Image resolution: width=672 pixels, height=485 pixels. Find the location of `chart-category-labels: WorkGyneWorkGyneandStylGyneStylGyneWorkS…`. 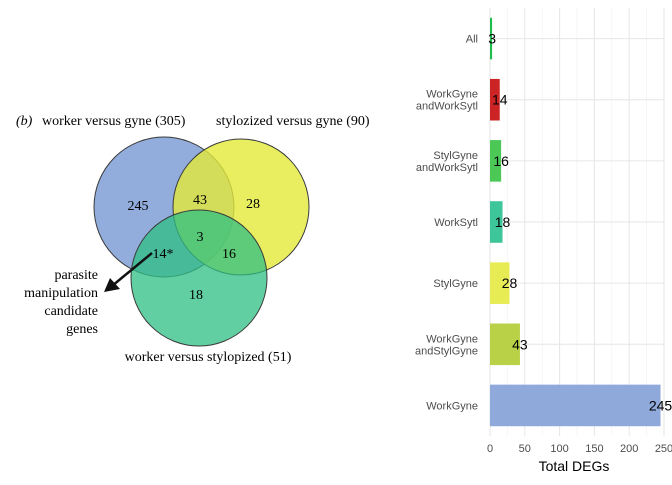

chart-category-labels: WorkGyneWorkGyneandStylGyneStylGyneWorkS… is located at coordinates (446, 223).